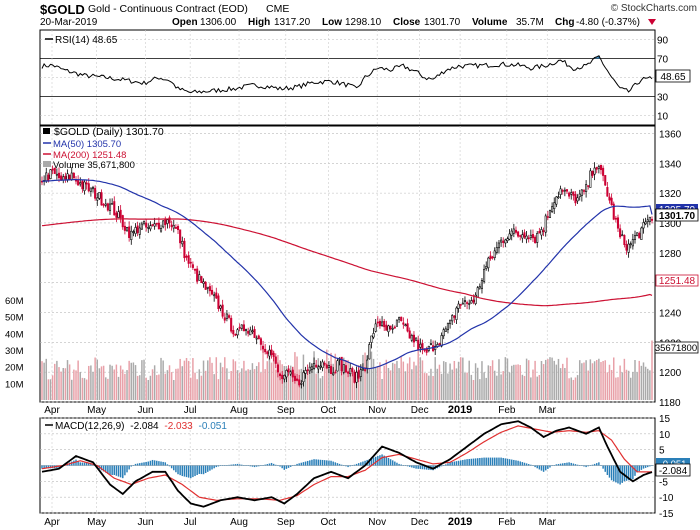 The image size is (700, 530). What do you see at coordinates (14, 334) in the screenshot?
I see `volume-tick-label: 40M` at bounding box center [14, 334].